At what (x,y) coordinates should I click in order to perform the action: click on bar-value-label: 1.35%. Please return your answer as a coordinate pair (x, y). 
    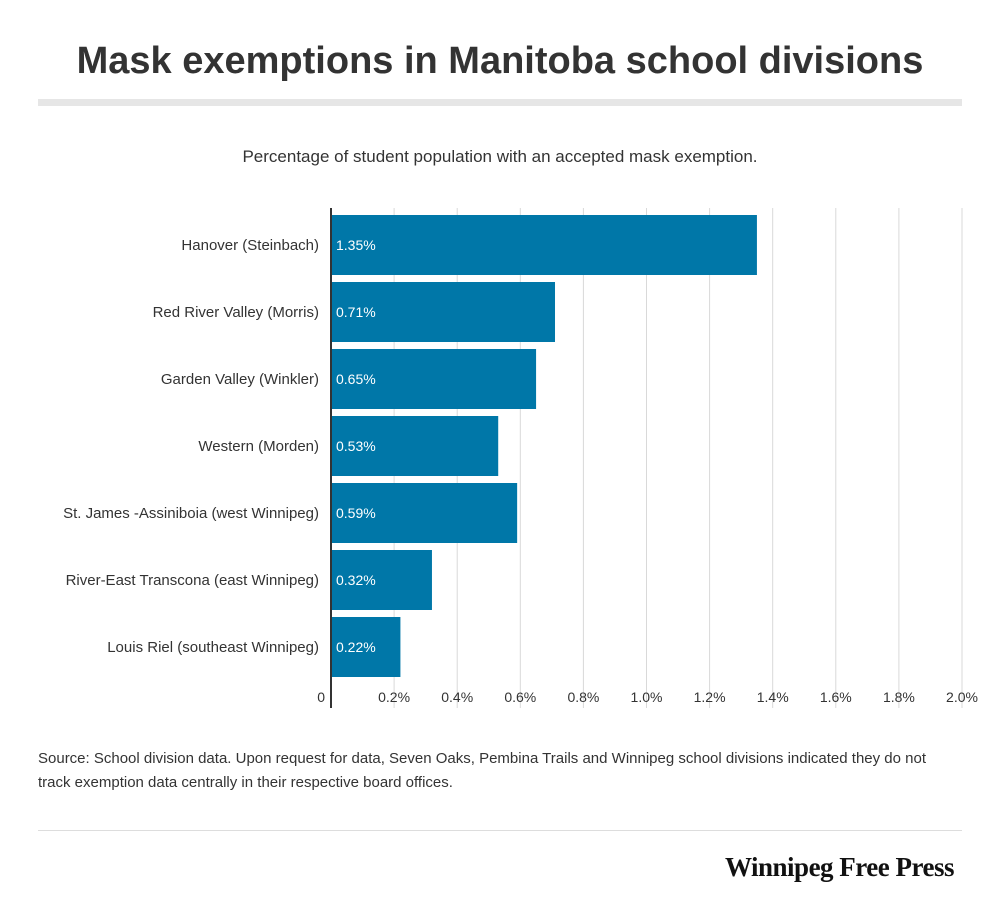
    Looking at the image, I should click on (356, 245).